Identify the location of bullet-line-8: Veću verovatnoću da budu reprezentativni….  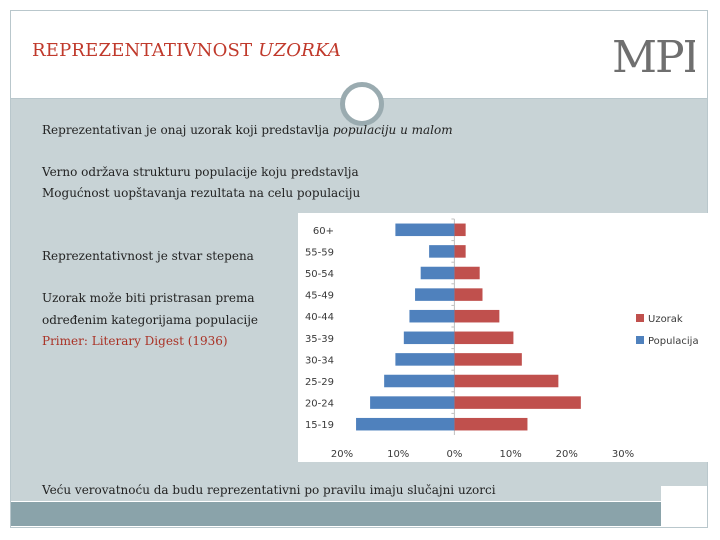
(269, 490).